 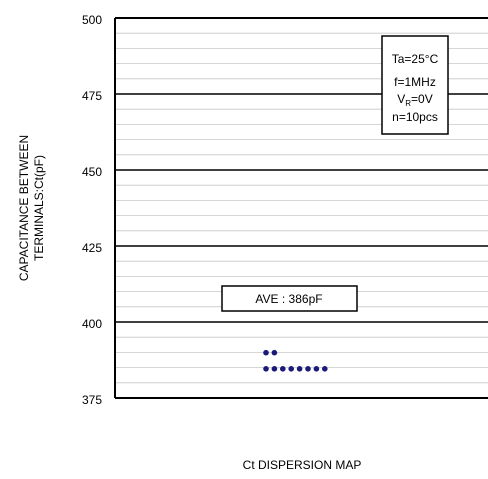 I want to click on data-points, so click(x=295, y=360).